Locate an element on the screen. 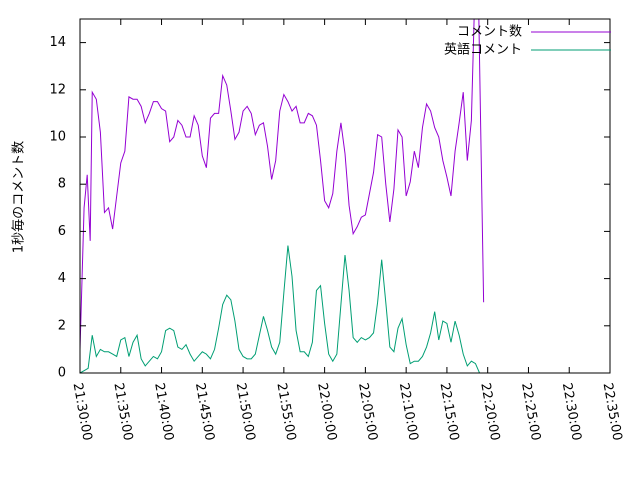  legend-label-2: 英語コメント is located at coordinates (483, 50).